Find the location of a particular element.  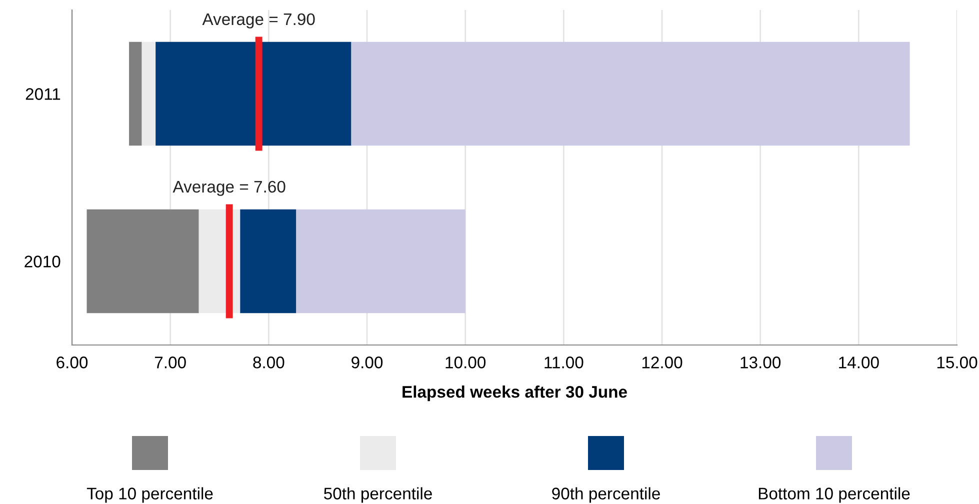

y-tick-label: 2010 is located at coordinates (42, 262).